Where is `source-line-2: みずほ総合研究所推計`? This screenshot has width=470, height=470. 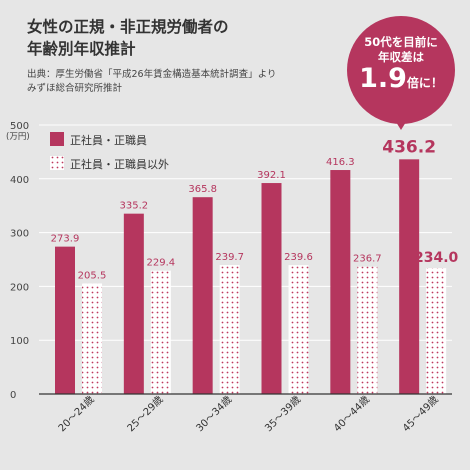 source-line-2: みずほ総合研究所推計 is located at coordinates (75, 88).